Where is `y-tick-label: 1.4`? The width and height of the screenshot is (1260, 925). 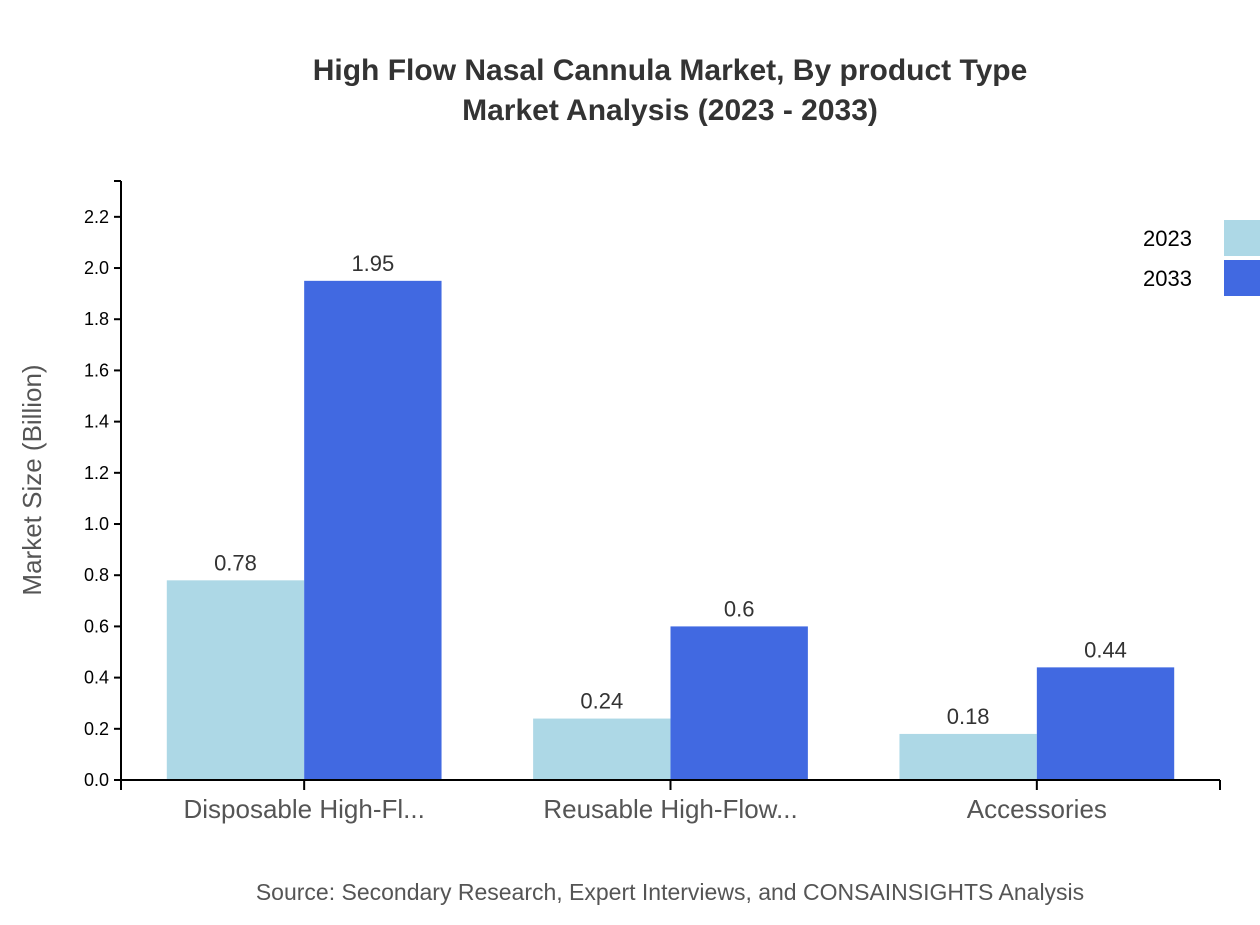 y-tick-label: 1.4 is located at coordinates (96, 422).